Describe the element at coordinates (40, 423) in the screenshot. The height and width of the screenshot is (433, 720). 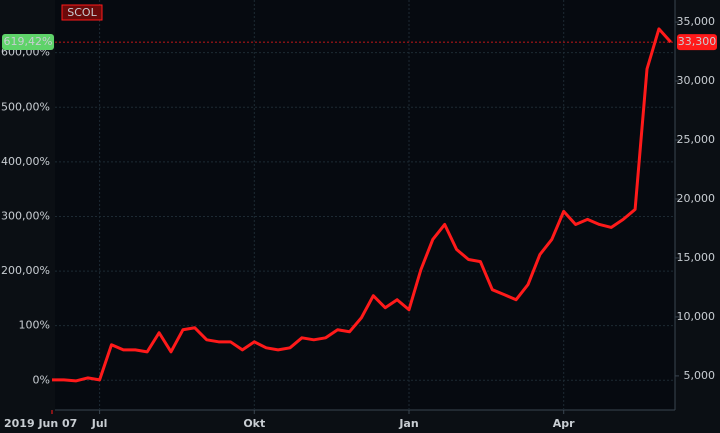
I see `x-tick-label: 2019 Jun 07` at that location.